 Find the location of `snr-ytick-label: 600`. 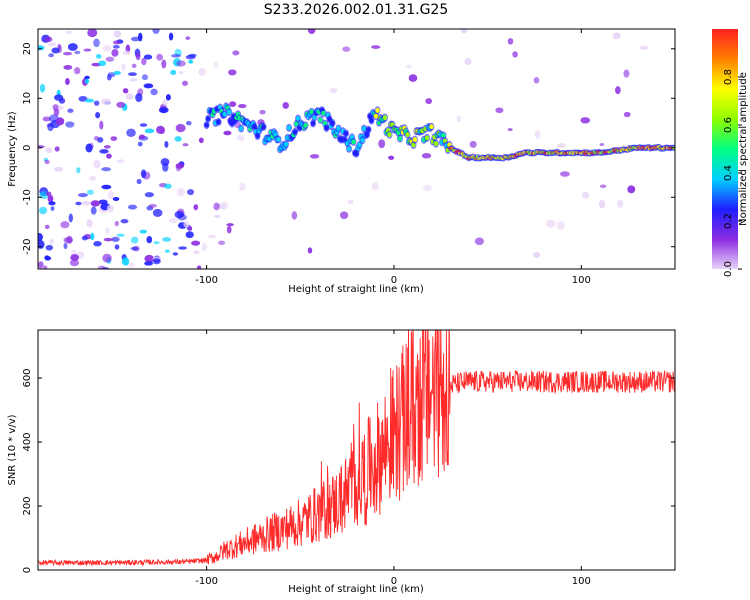

snr-ytick-label: 600 is located at coordinates (27, 377).